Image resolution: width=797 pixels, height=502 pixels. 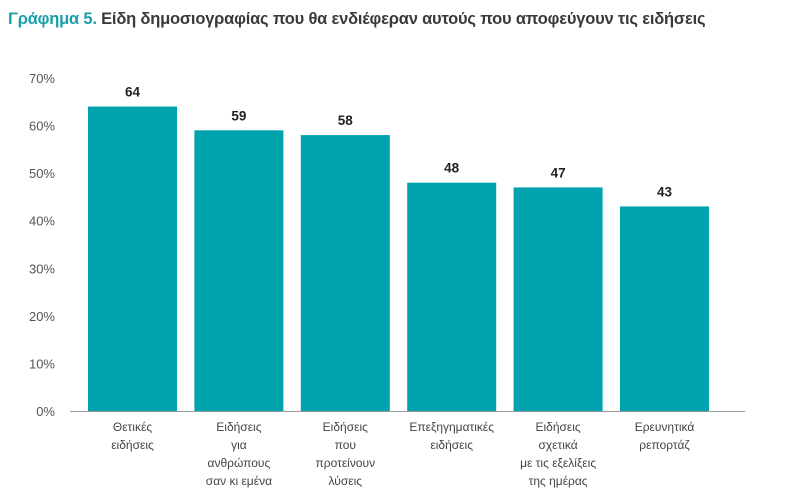 I want to click on x-tick-label: Ερευνητικά, so click(x=665, y=427).